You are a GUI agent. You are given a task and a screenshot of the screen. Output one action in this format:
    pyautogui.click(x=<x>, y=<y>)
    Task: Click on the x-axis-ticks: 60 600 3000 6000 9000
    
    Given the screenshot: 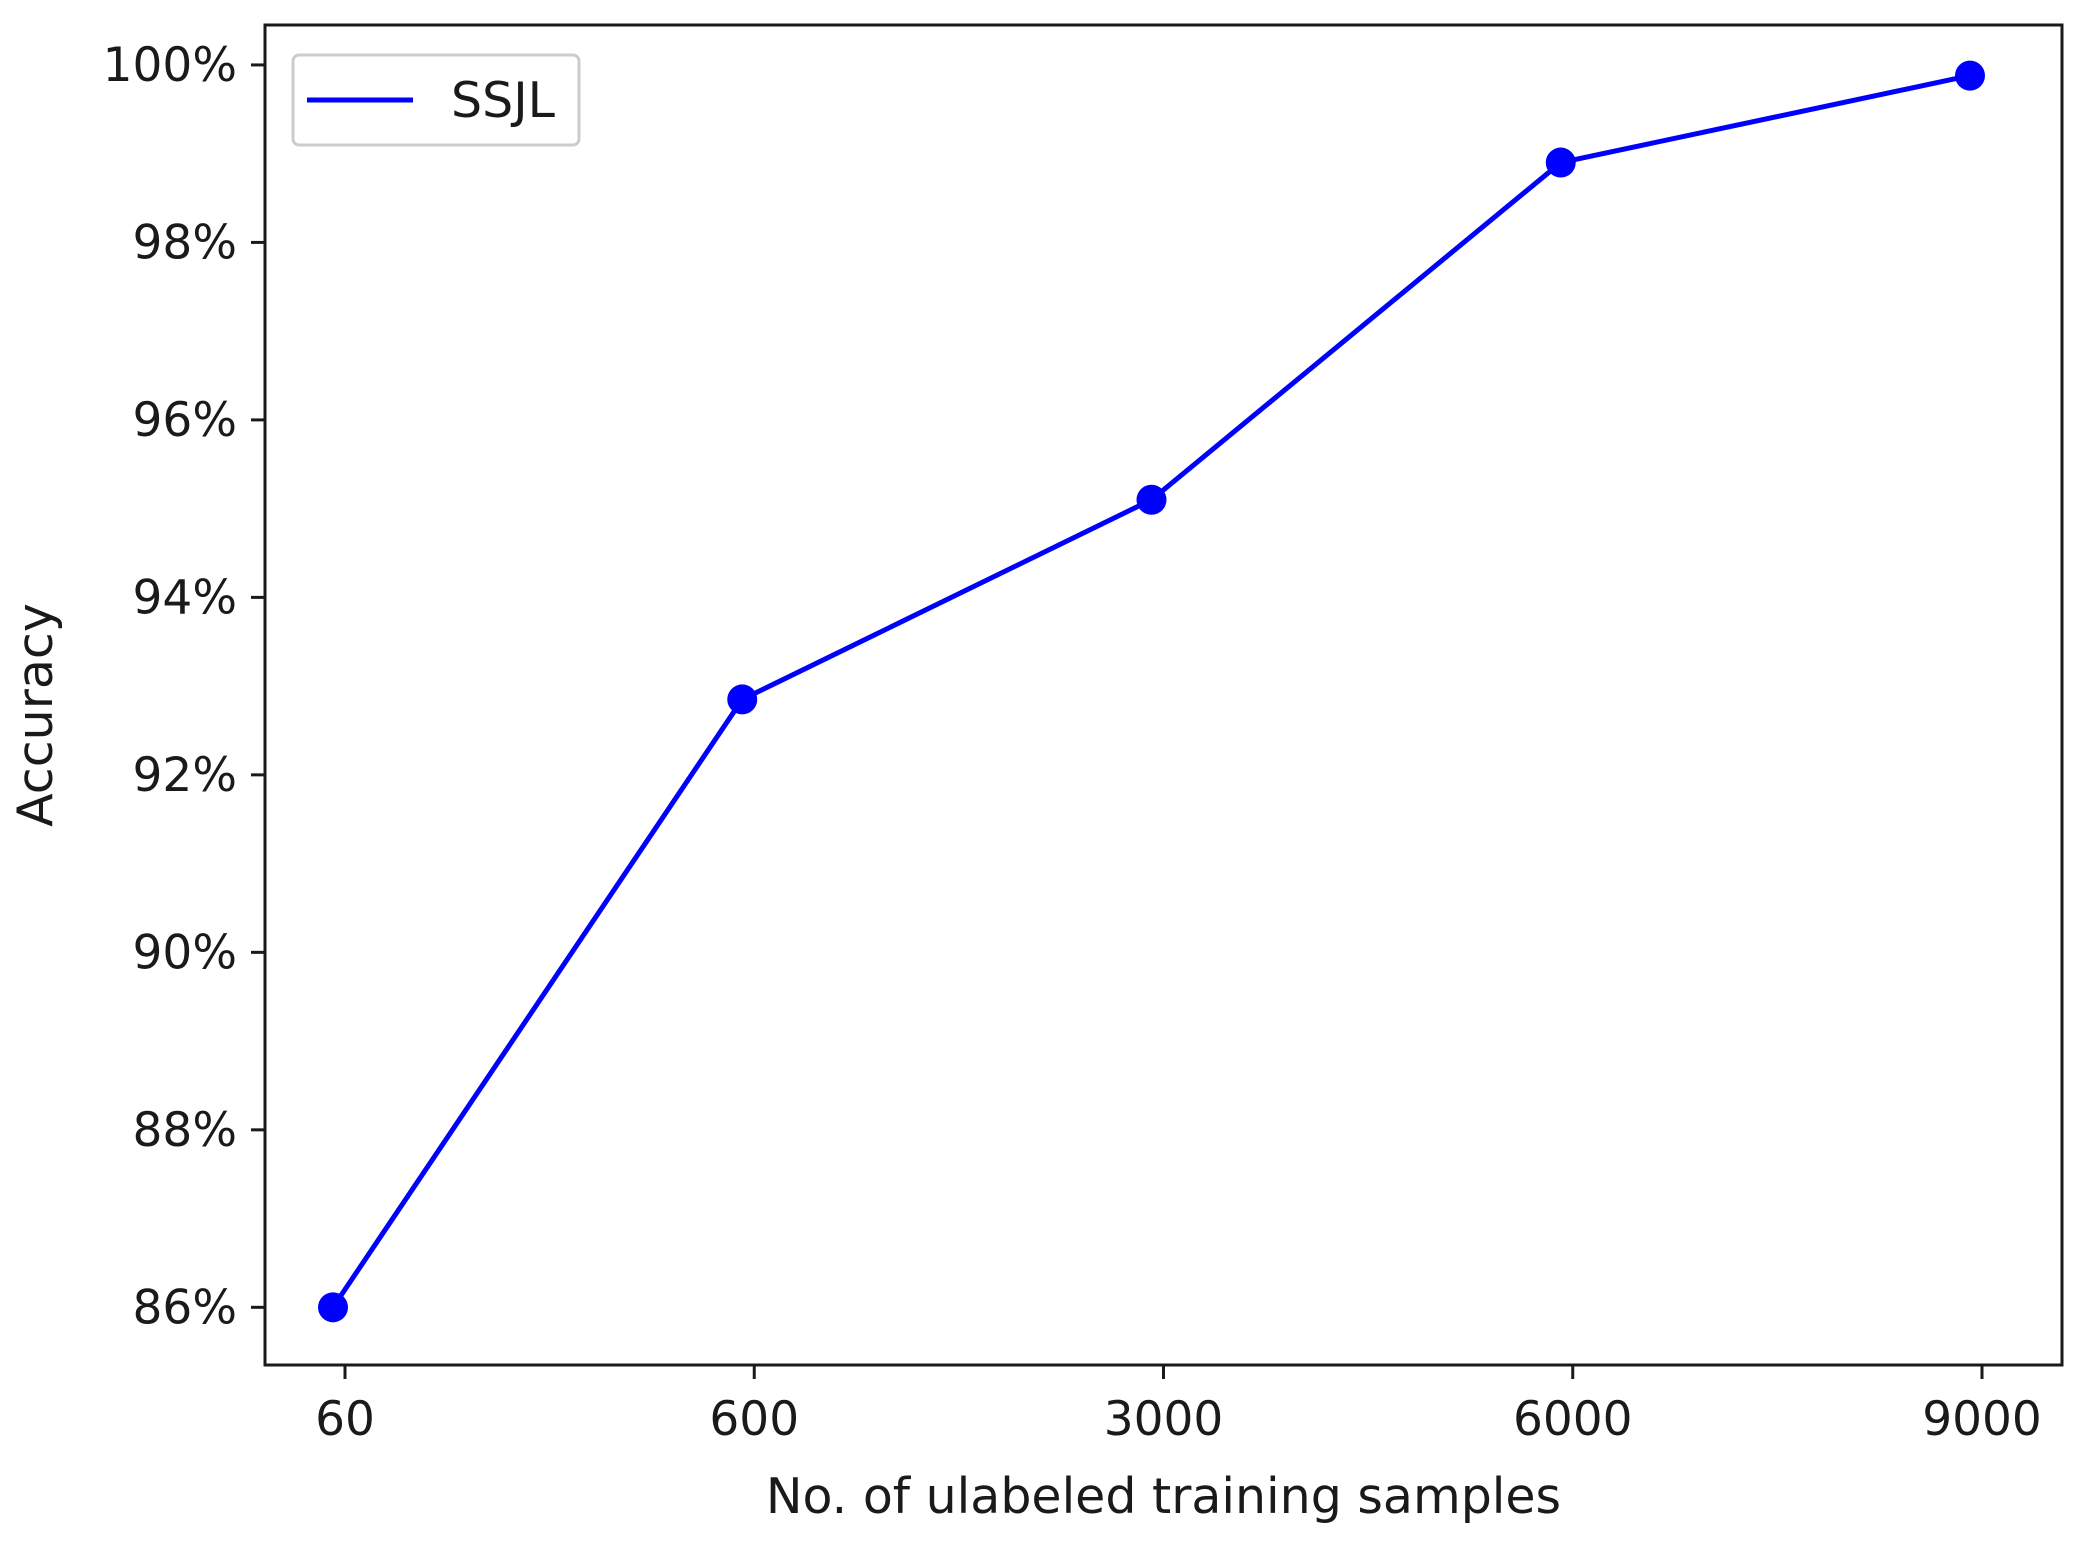 What is the action you would take?
    pyautogui.click(x=1178, y=1406)
    